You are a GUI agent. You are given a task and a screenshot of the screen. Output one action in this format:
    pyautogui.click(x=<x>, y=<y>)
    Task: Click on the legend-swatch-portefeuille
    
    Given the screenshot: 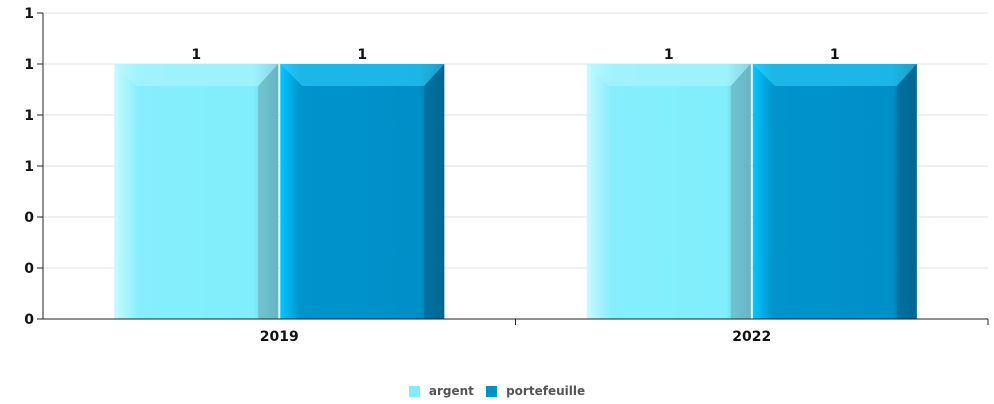 What is the action you would take?
    pyautogui.click(x=492, y=391)
    